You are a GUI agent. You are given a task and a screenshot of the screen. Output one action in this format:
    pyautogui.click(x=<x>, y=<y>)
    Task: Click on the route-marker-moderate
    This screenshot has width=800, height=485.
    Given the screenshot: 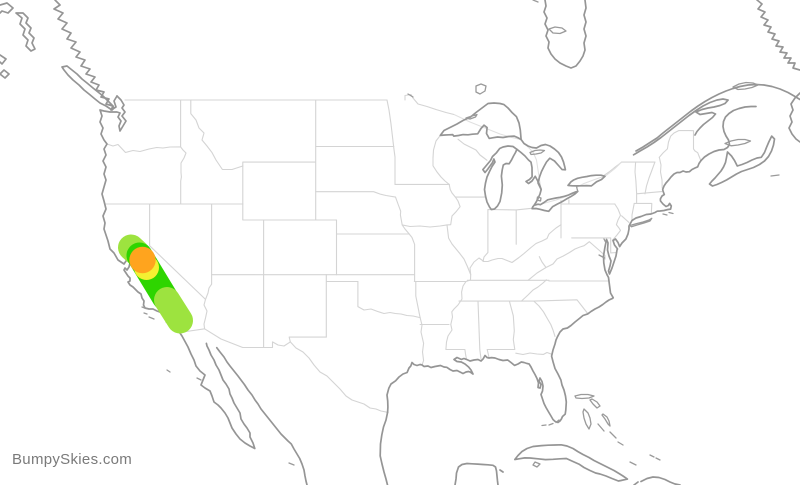 What is the action you would take?
    pyautogui.click(x=142, y=260)
    